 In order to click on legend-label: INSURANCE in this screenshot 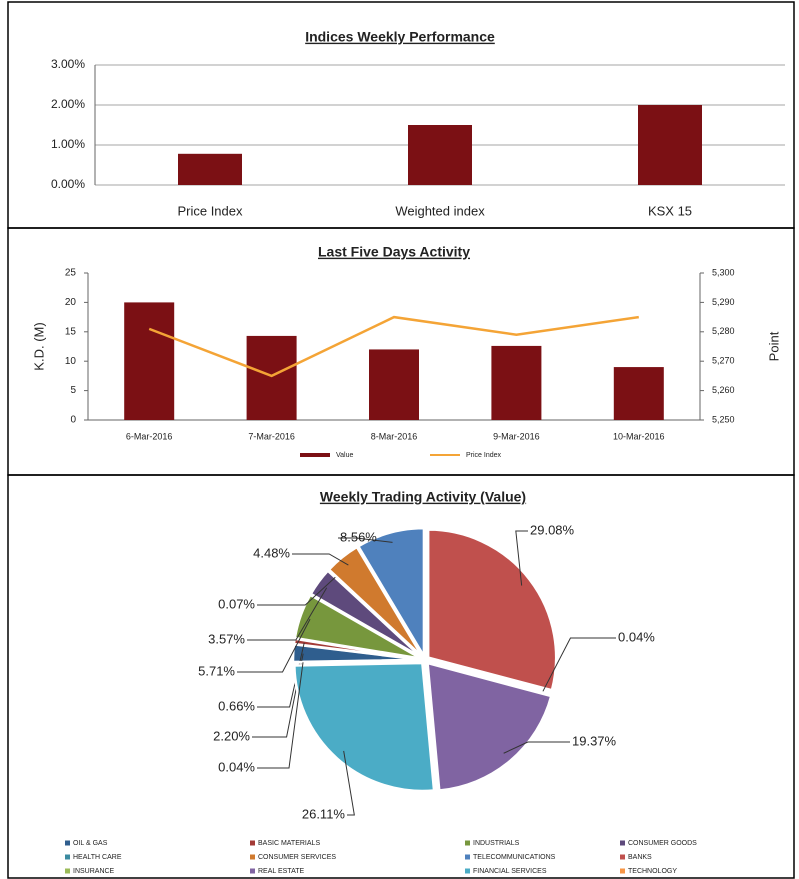, I will do `click(94, 871)`.